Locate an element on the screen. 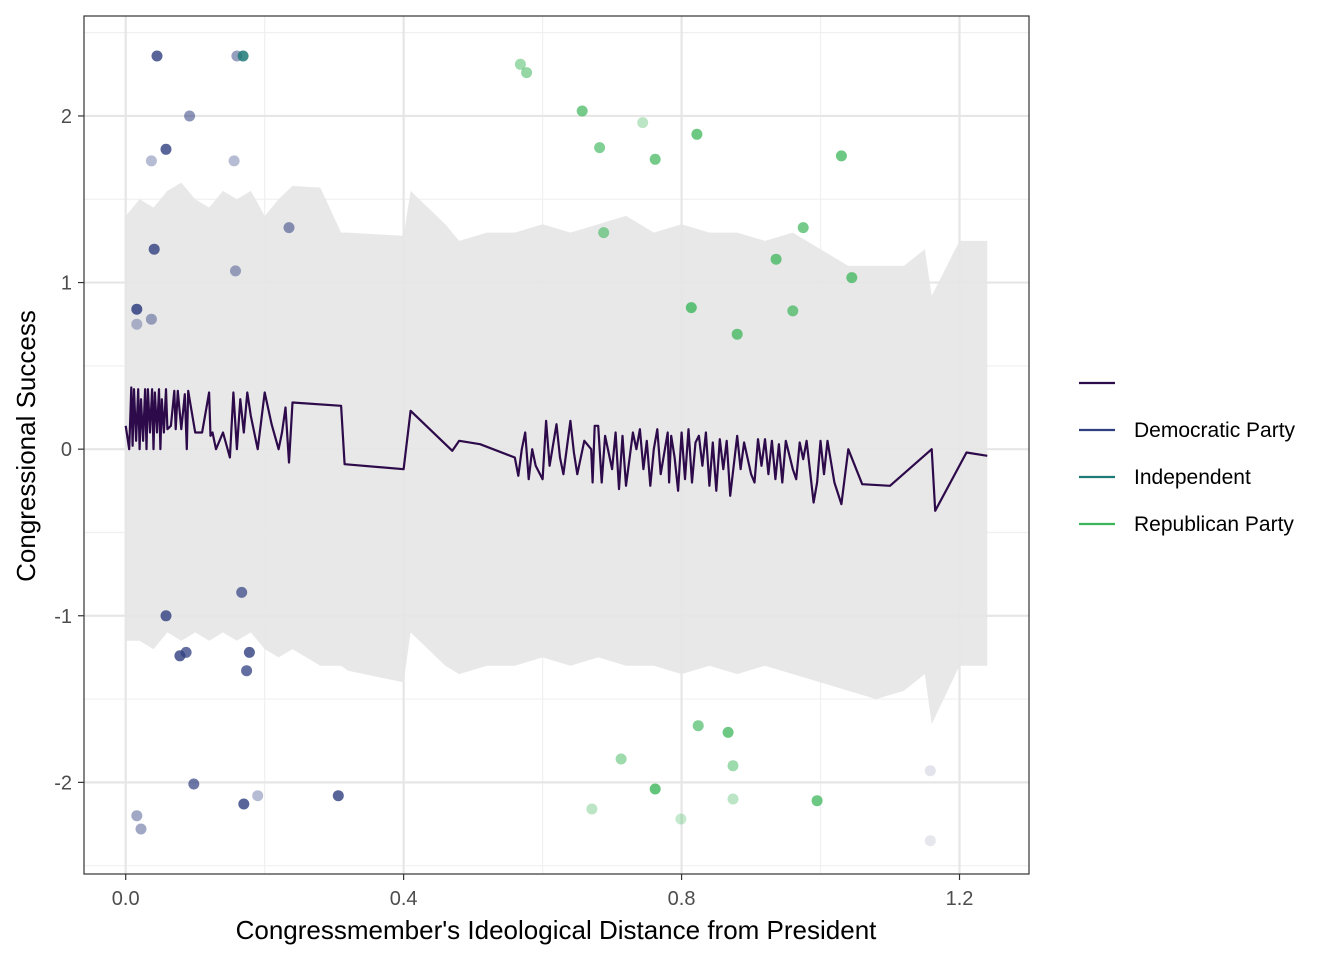  y-tick-label: 2 is located at coordinates (66, 117).